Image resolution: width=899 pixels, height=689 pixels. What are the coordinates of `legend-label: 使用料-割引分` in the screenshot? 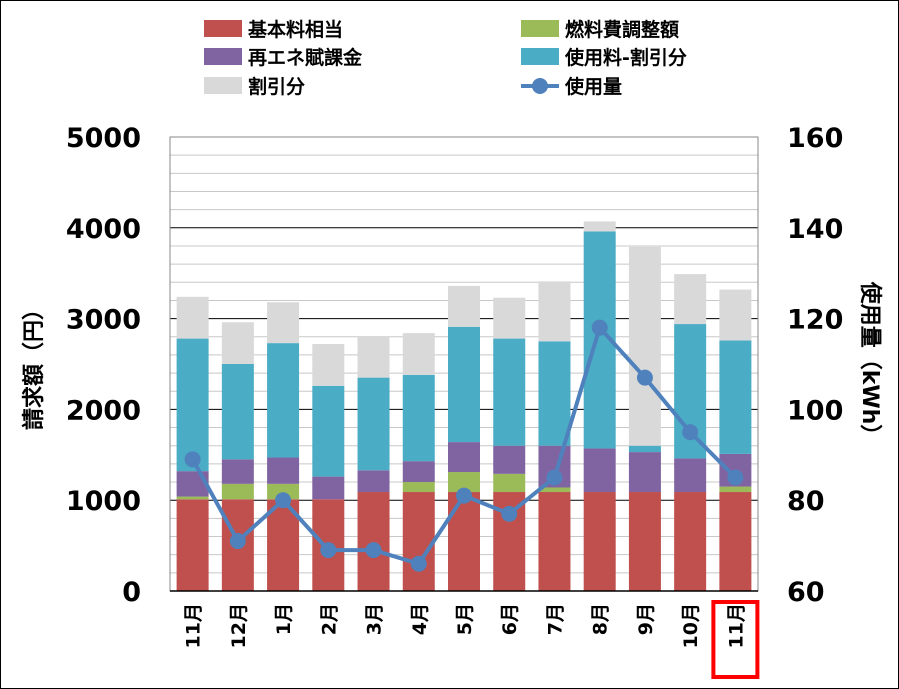 It's located at (625, 57).